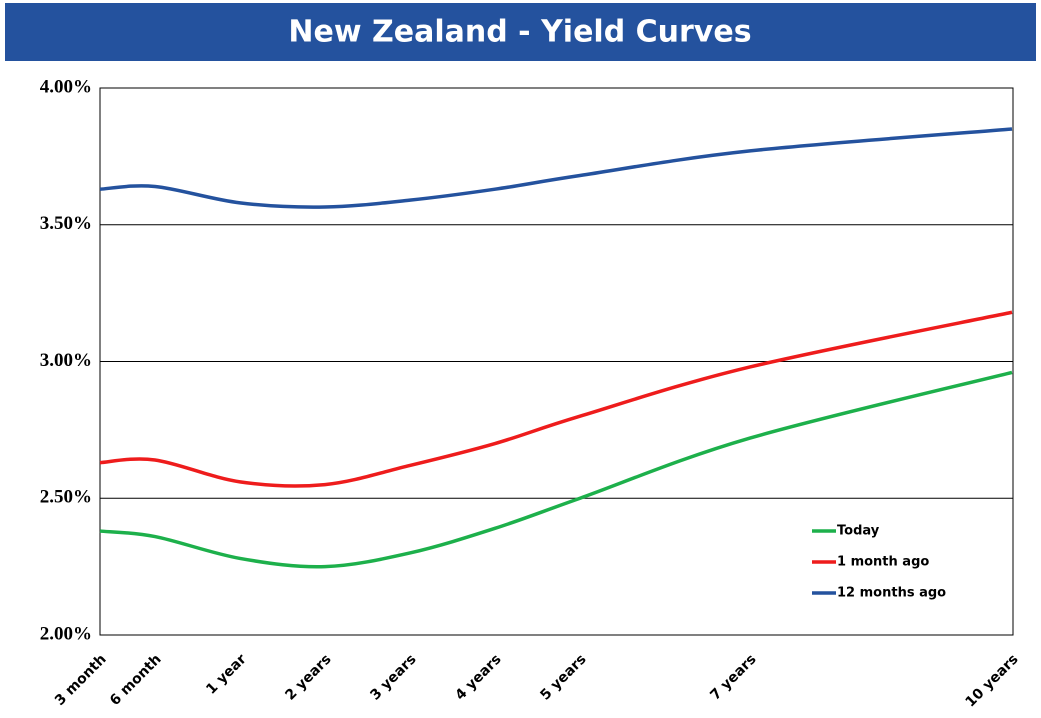  What do you see at coordinates (136, 680) in the screenshot?
I see `x-tick-label: 6 month` at bounding box center [136, 680].